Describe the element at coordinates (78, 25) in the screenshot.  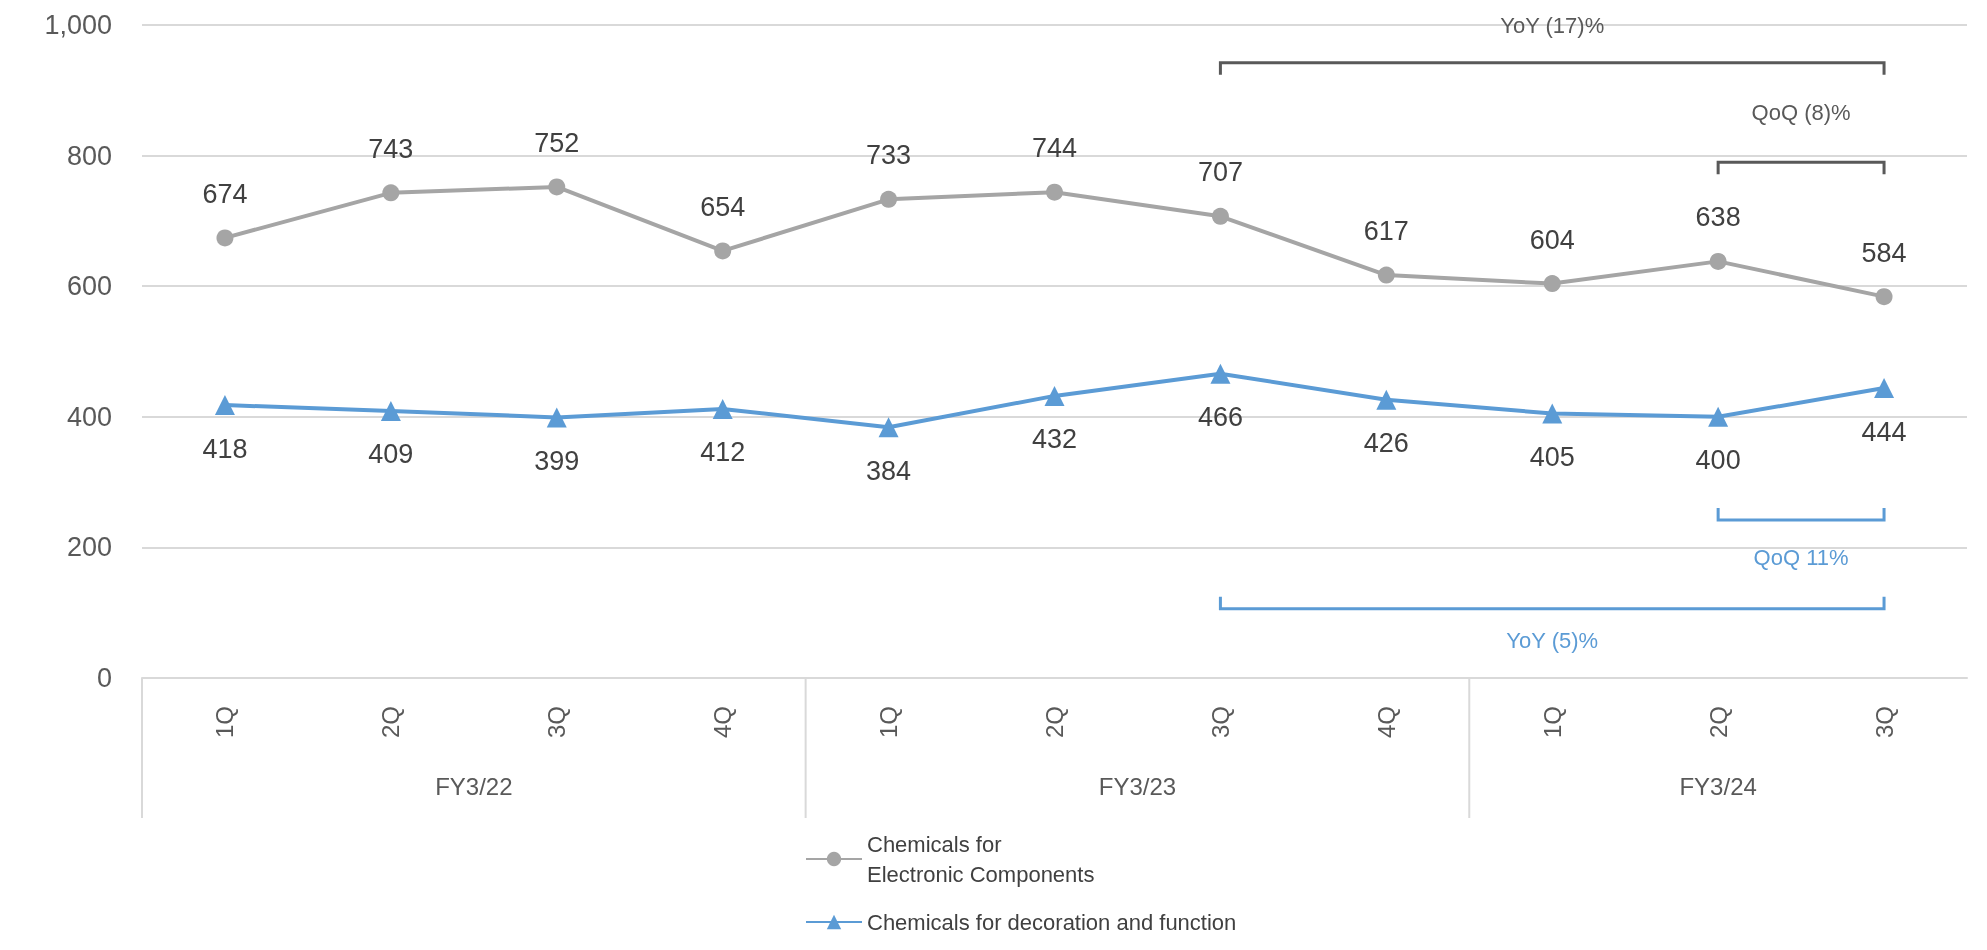
I see `y-tick-label: 1,000` at that location.